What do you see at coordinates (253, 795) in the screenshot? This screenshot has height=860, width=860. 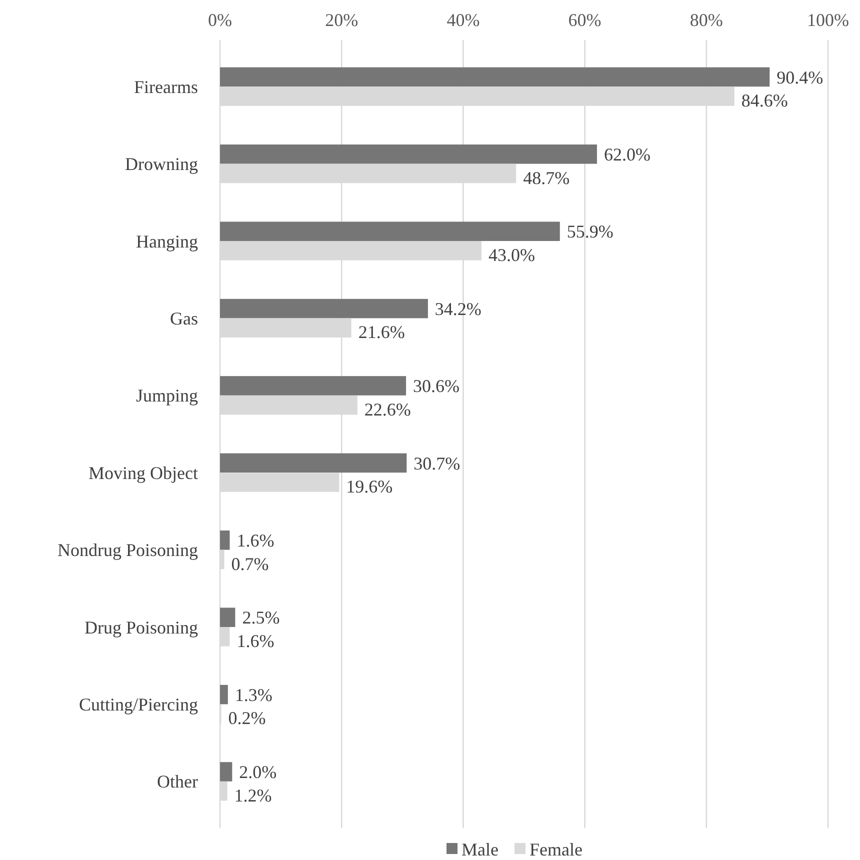 I see `data-label: 1.2%` at bounding box center [253, 795].